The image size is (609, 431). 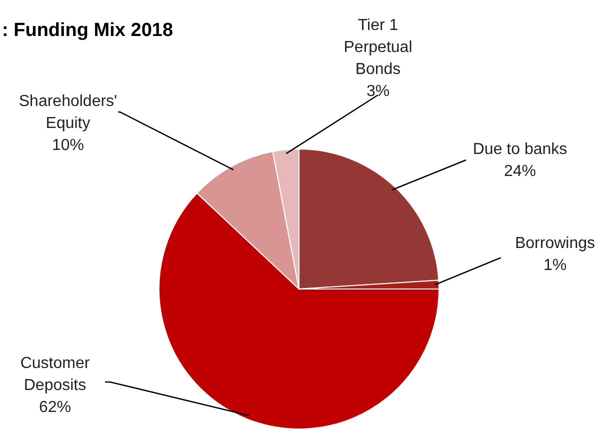 What do you see at coordinates (555, 265) in the screenshot?
I see `data-label: 1%` at bounding box center [555, 265].